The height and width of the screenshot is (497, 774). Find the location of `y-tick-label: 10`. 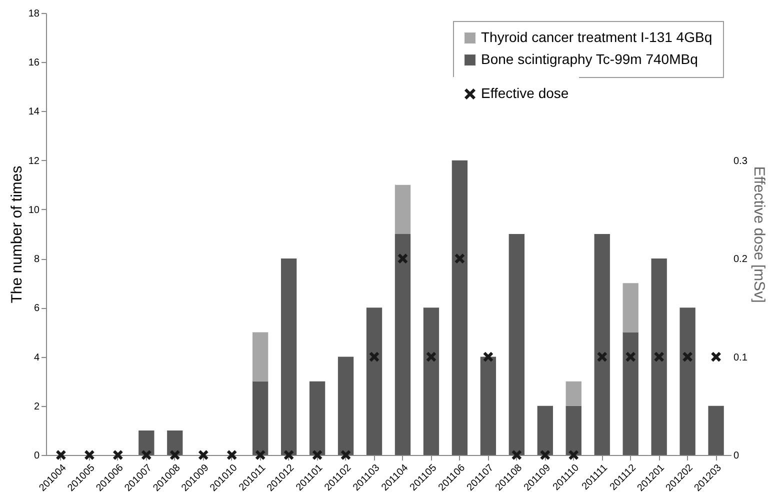

y-tick-label: 10 is located at coordinates (34, 210).